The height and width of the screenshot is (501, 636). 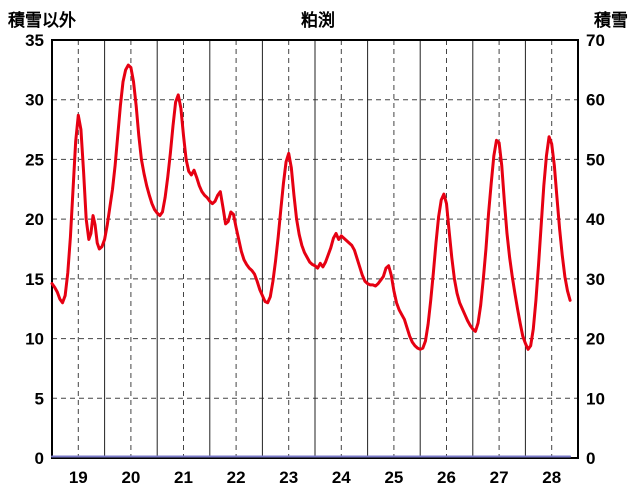 What do you see at coordinates (551, 477) in the screenshot?
I see `x-tick-label: 28` at bounding box center [551, 477].